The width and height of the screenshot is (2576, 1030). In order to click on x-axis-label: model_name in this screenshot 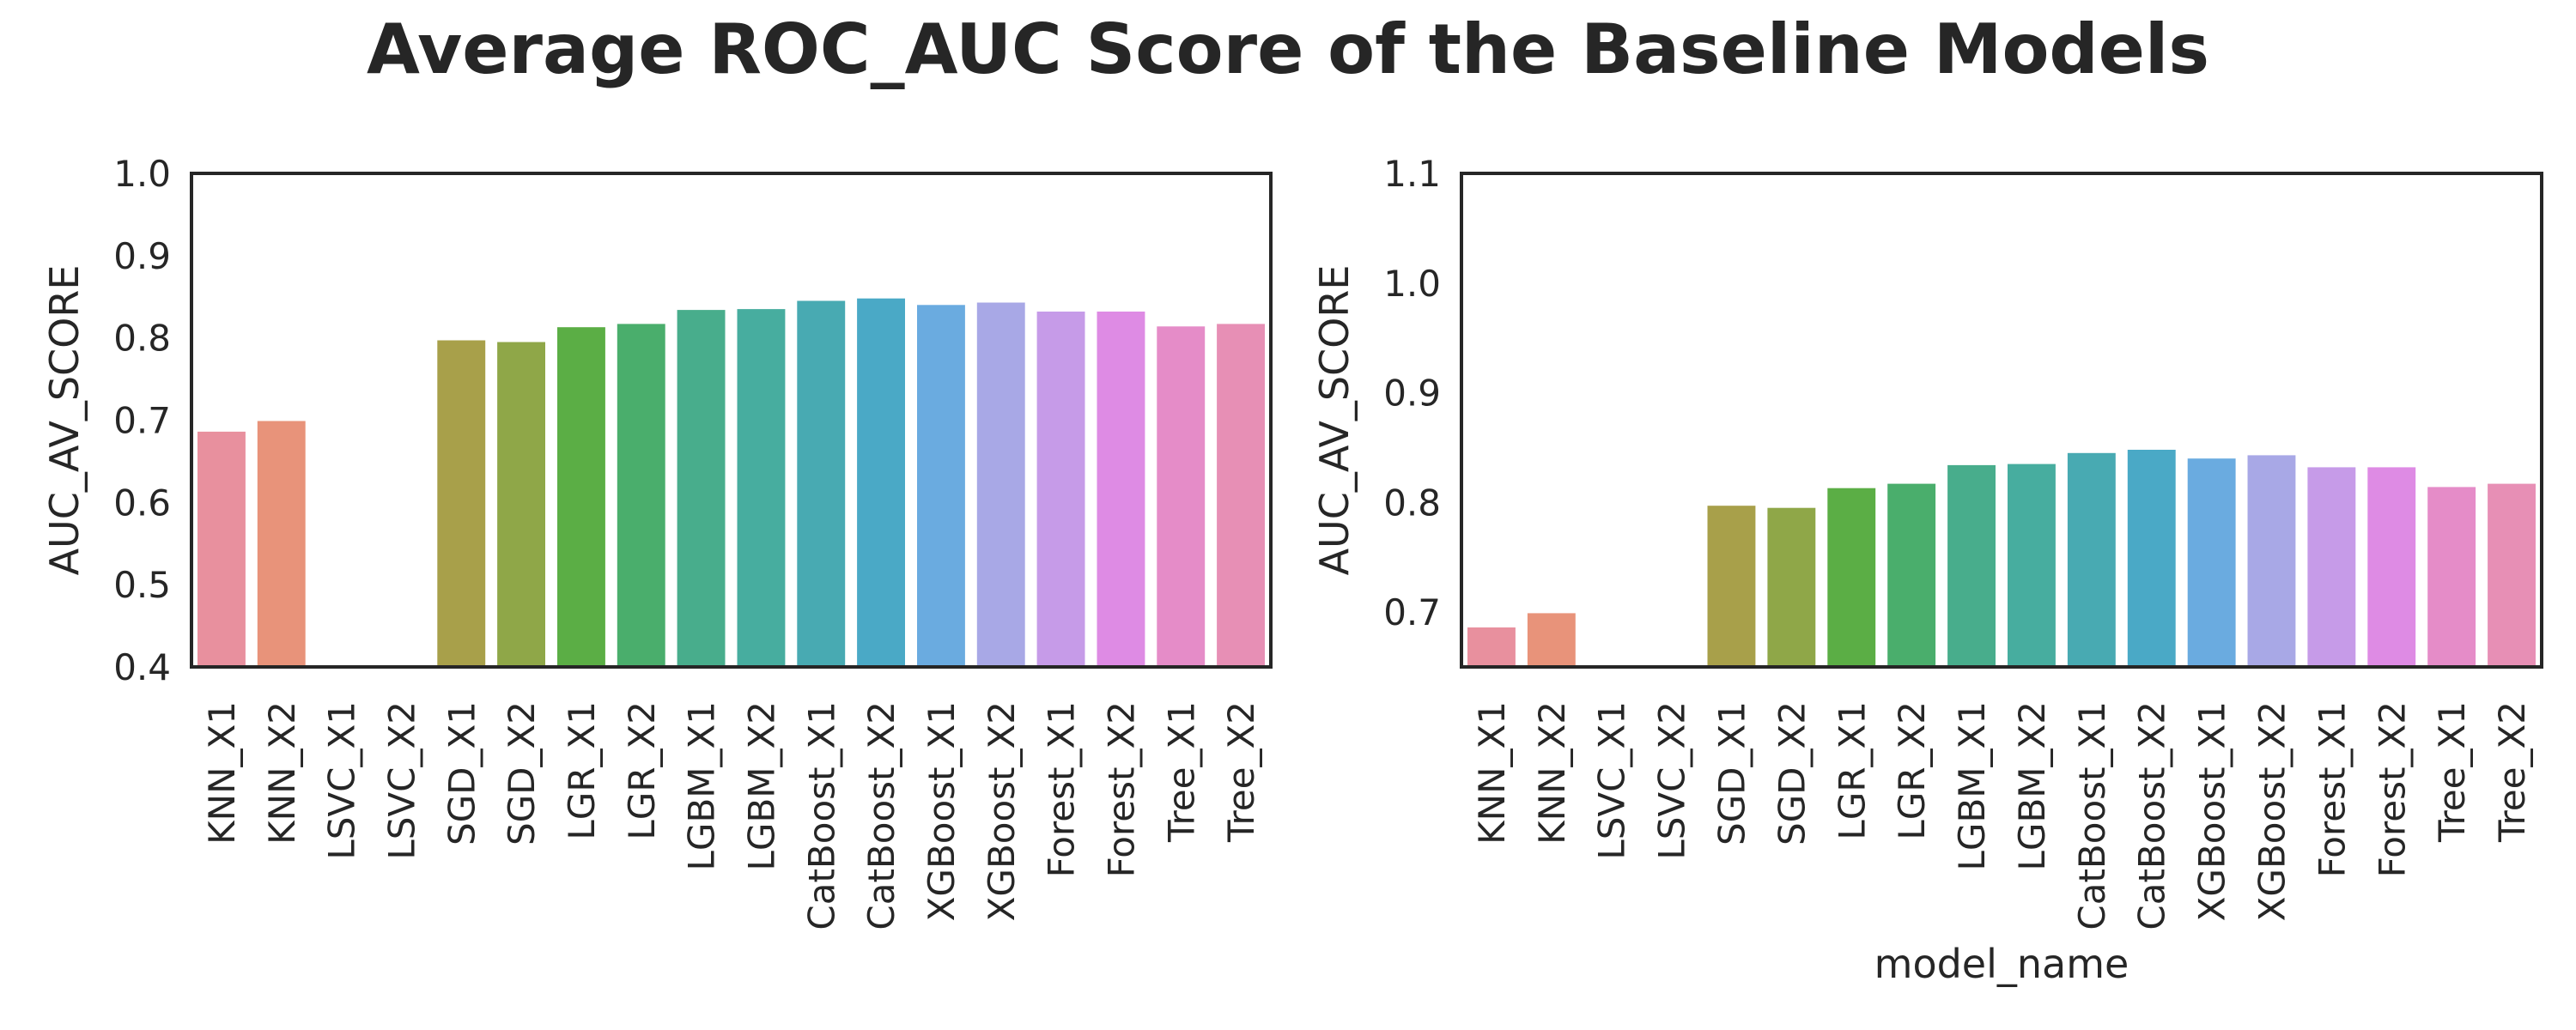, I will do `click(2002, 964)`.